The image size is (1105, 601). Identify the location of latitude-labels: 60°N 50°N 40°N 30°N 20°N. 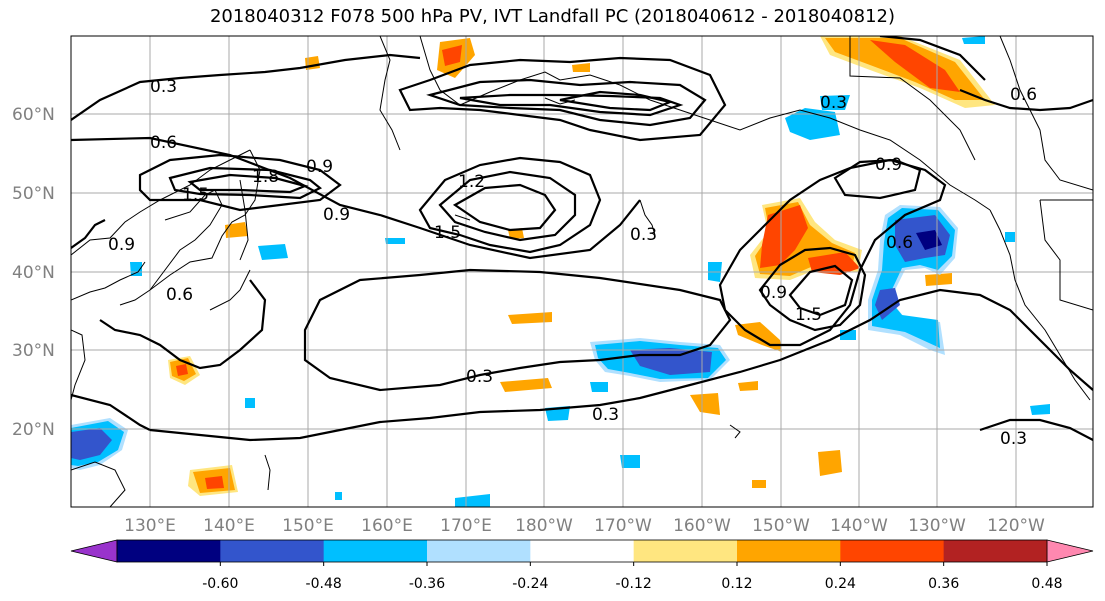
(33, 272).